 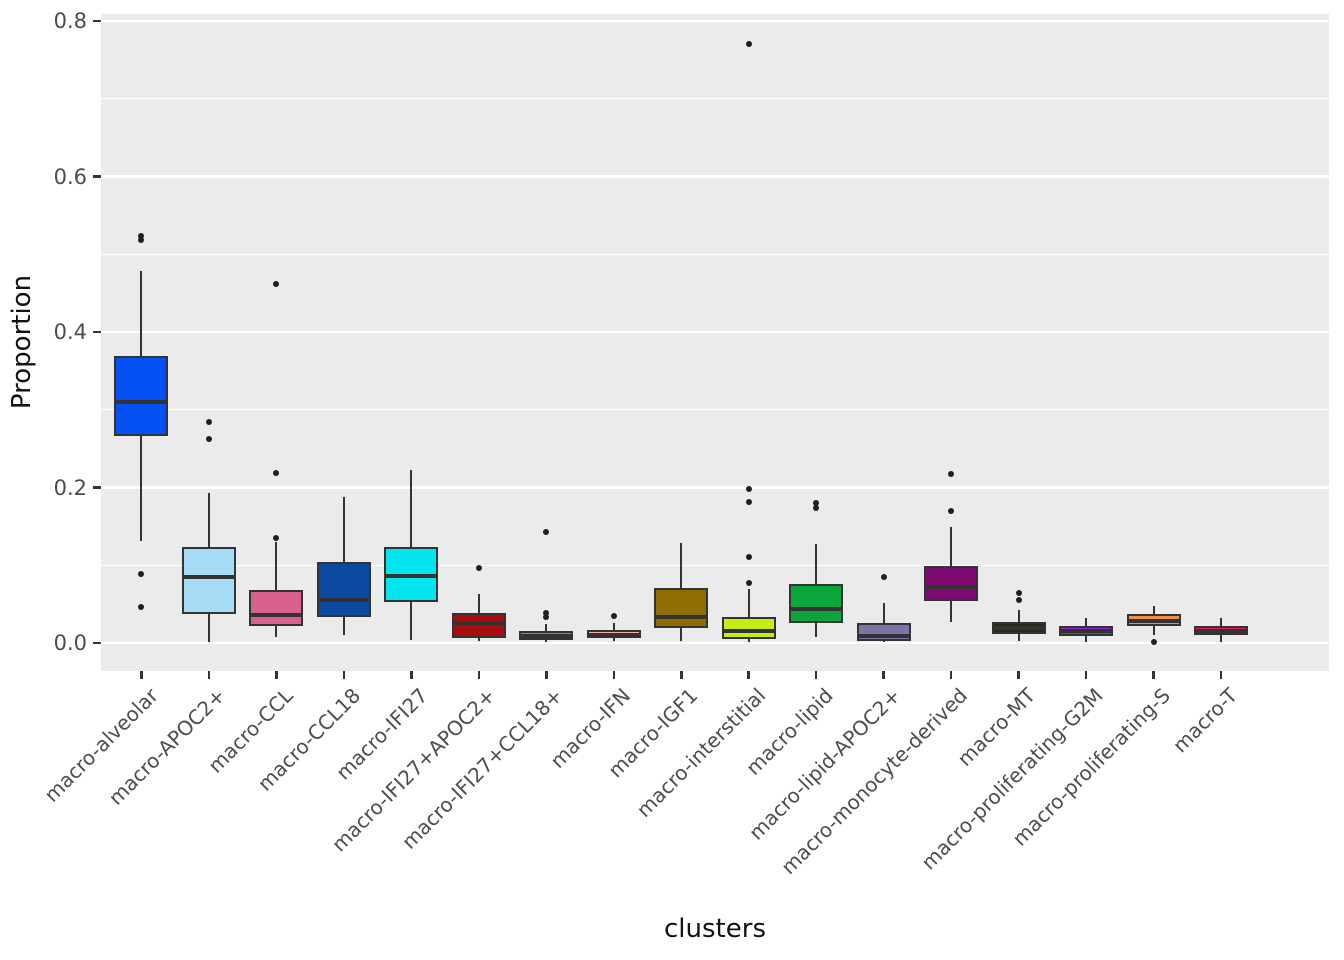 What do you see at coordinates (70, 643) in the screenshot?
I see `y-tick-label: 0.0` at bounding box center [70, 643].